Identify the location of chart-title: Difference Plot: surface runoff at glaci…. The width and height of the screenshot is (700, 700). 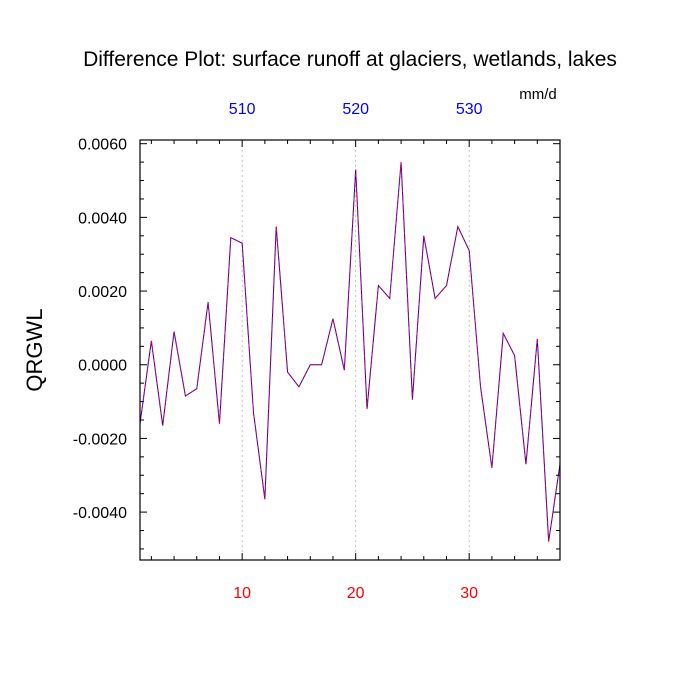
(350, 59).